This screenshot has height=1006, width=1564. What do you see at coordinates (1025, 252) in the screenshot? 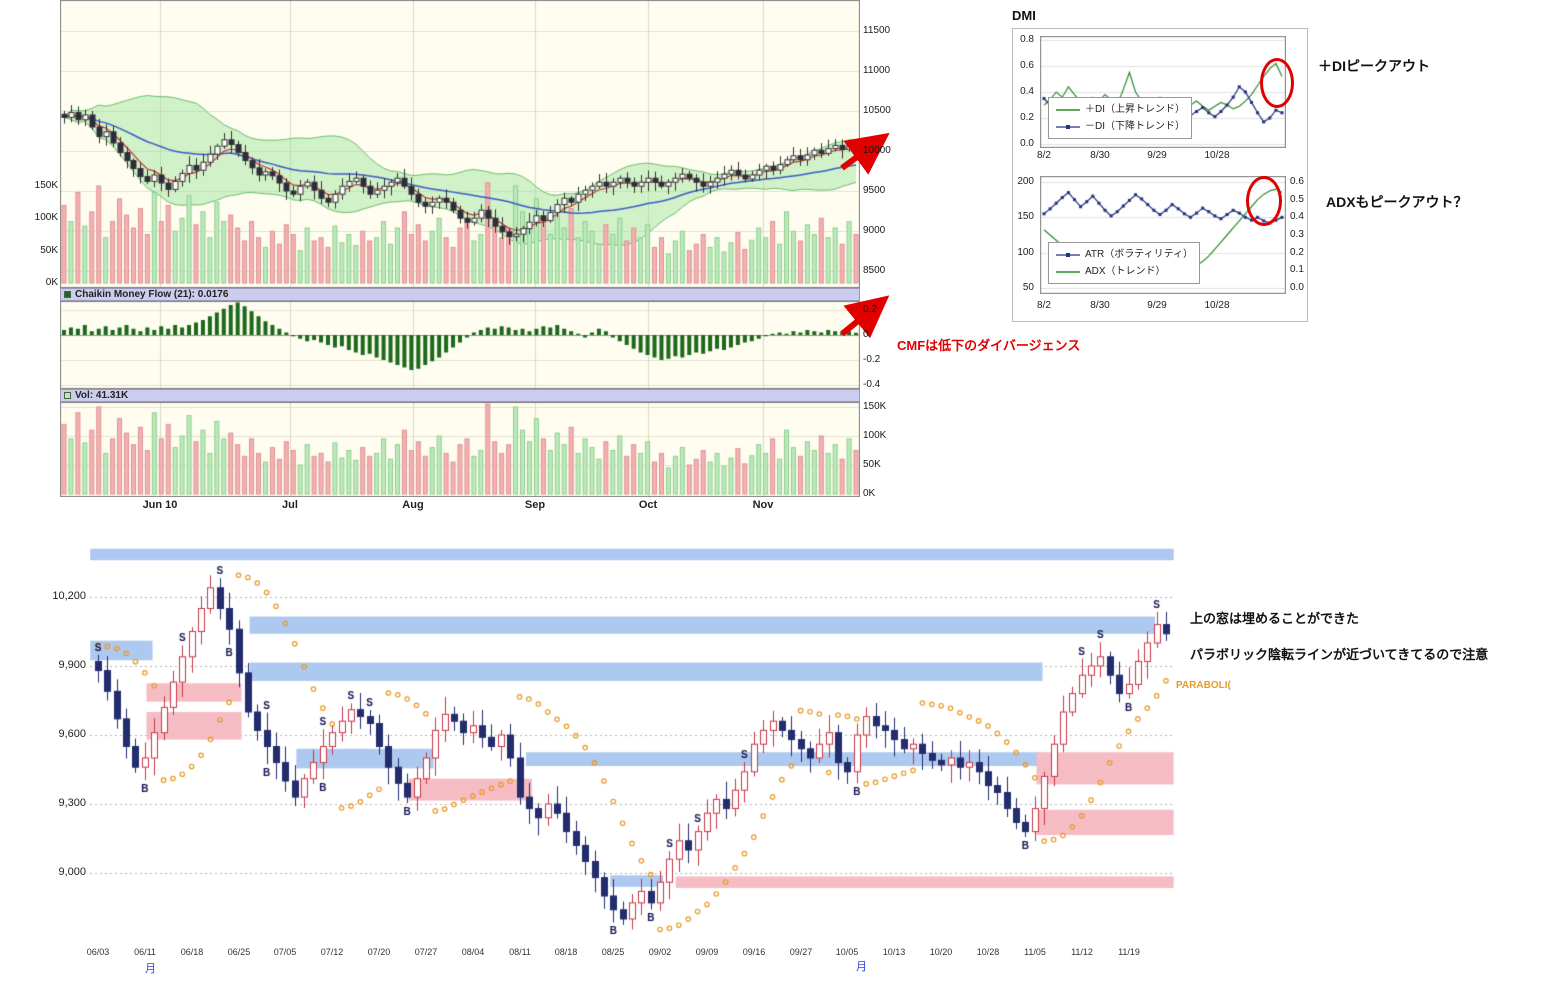
I see `dmi-atr-y-tick: 100` at bounding box center [1025, 252].